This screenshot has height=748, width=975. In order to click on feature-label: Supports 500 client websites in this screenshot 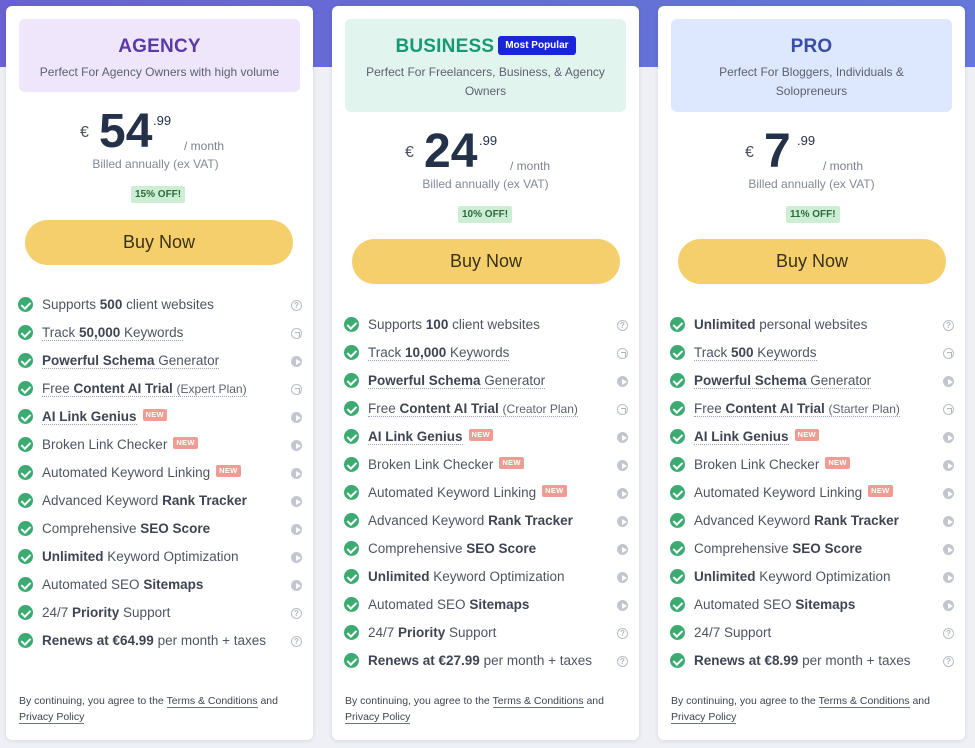, I will do `click(128, 304)`.